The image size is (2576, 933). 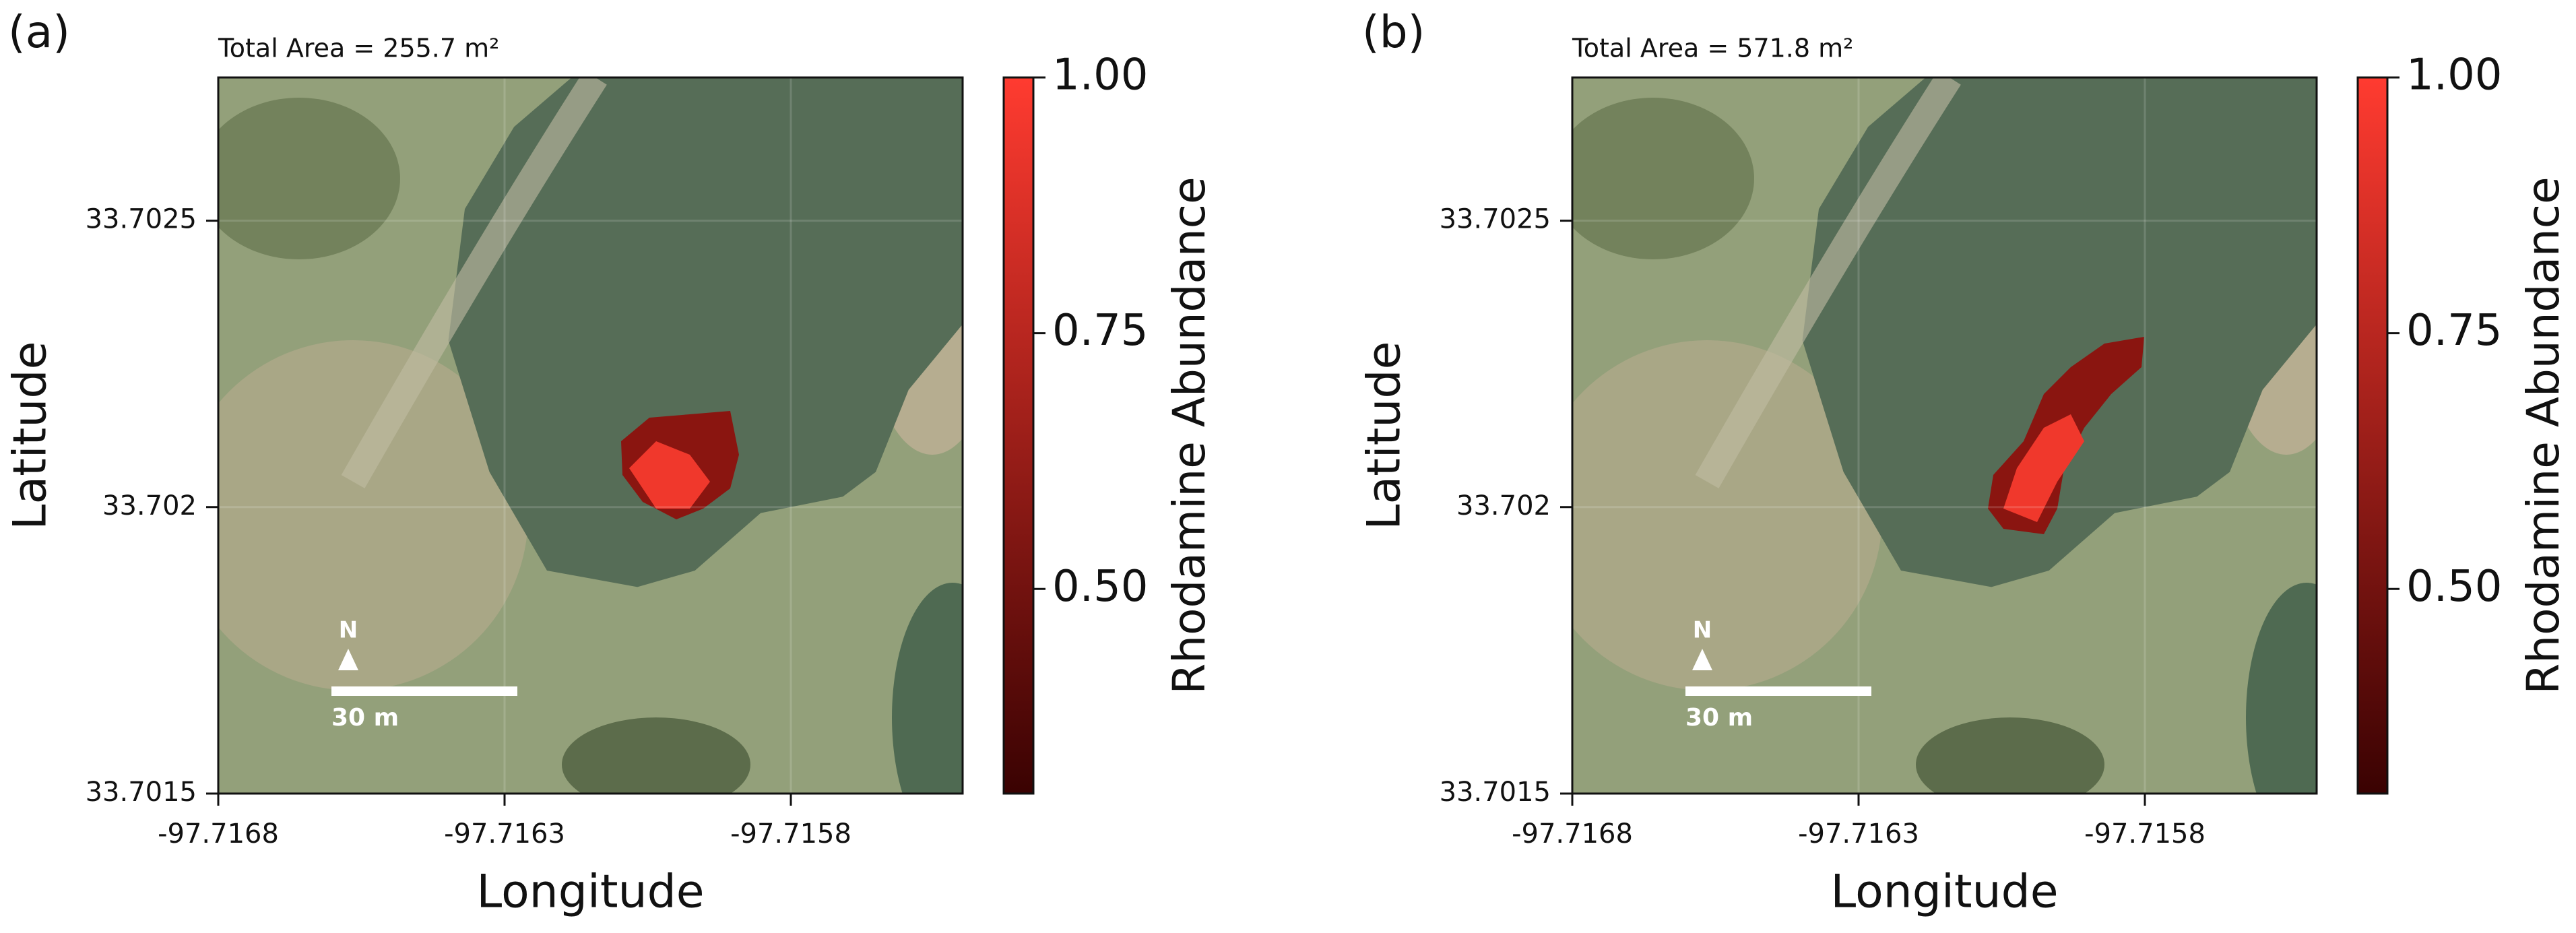 I want to click on panel-label: (a), so click(x=39, y=32).